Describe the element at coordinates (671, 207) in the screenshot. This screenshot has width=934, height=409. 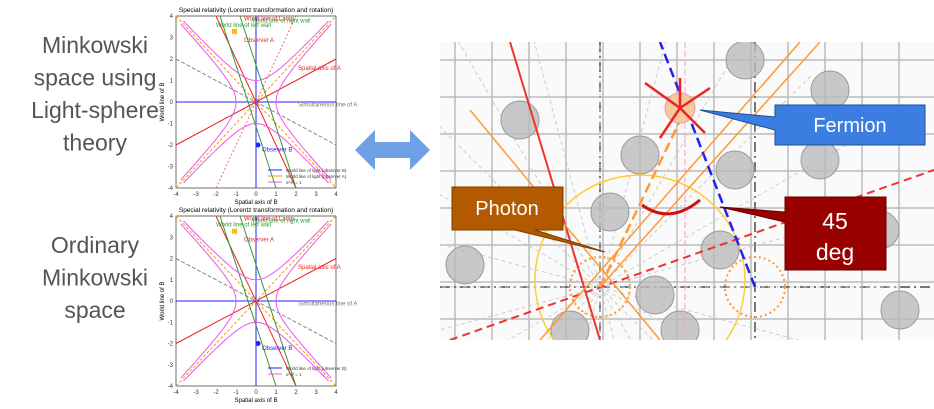
I see `angle-arc` at that location.